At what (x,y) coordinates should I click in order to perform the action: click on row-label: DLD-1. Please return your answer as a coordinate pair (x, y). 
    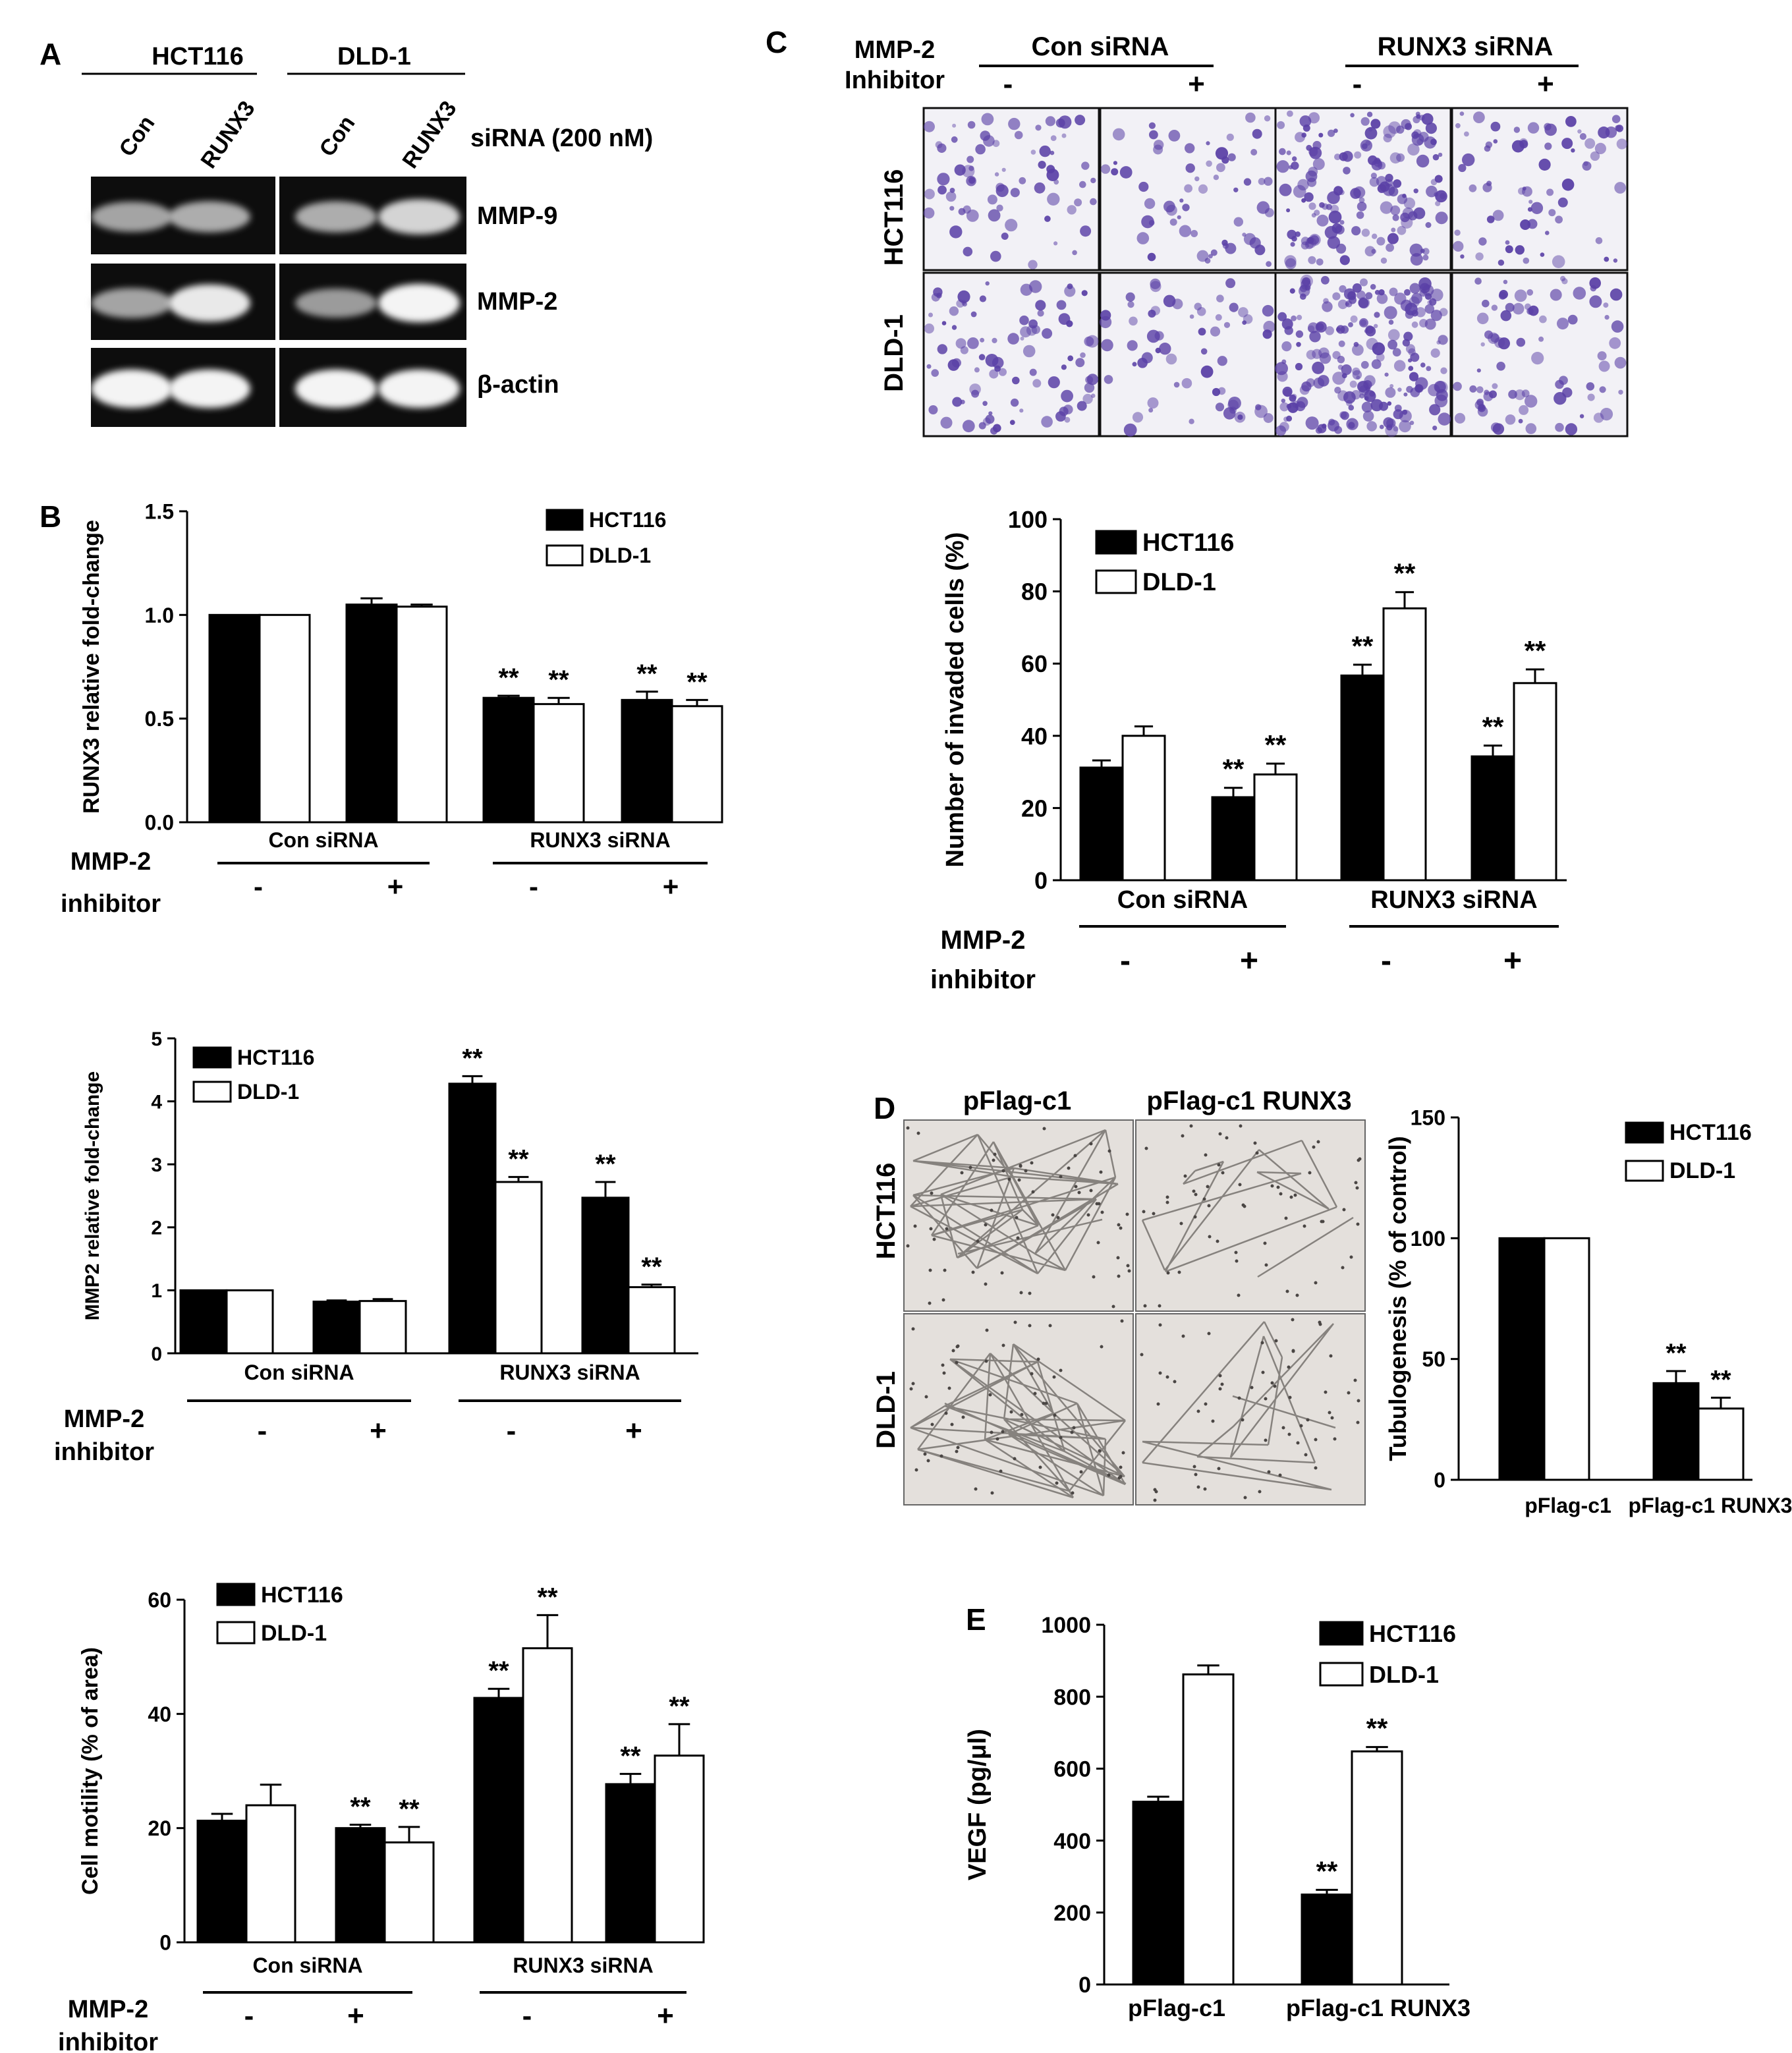
    Looking at the image, I should click on (886, 1410).